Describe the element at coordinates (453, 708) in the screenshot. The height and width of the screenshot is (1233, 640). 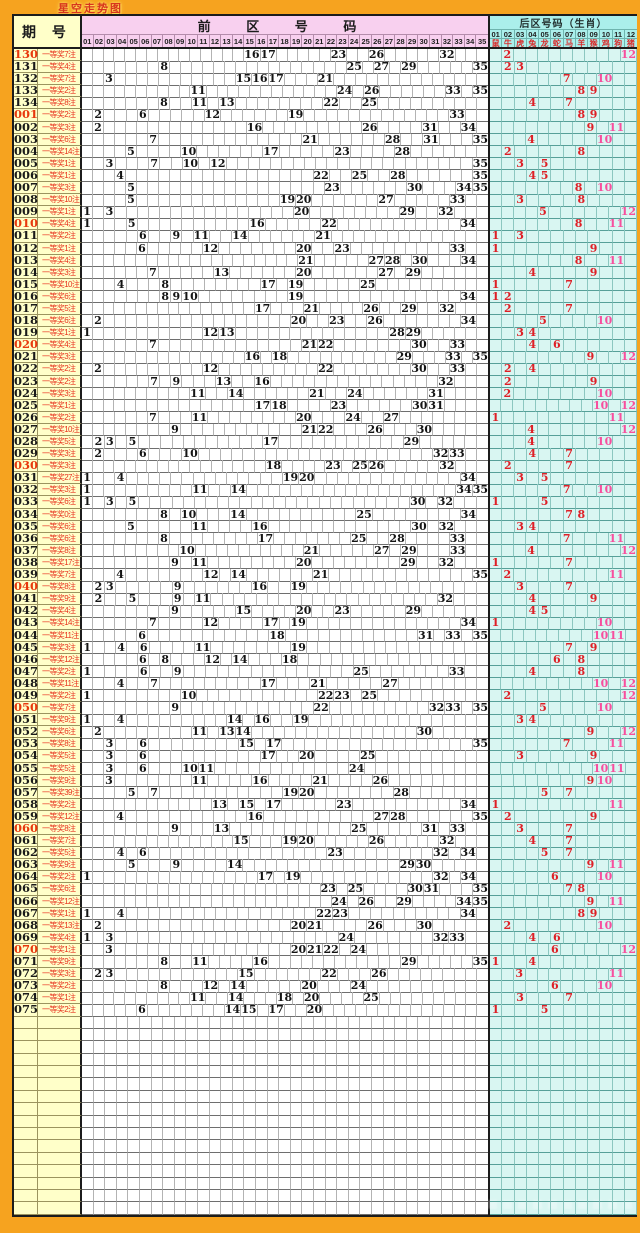
I see `front-cell: 33` at that location.